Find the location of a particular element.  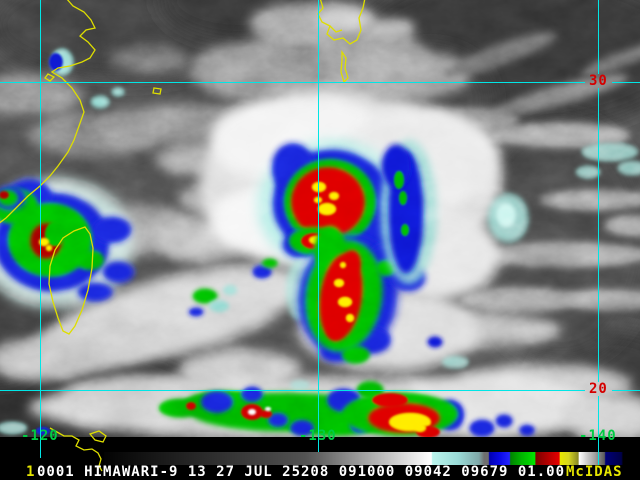

frame-number: 1 is located at coordinates (31, 472).